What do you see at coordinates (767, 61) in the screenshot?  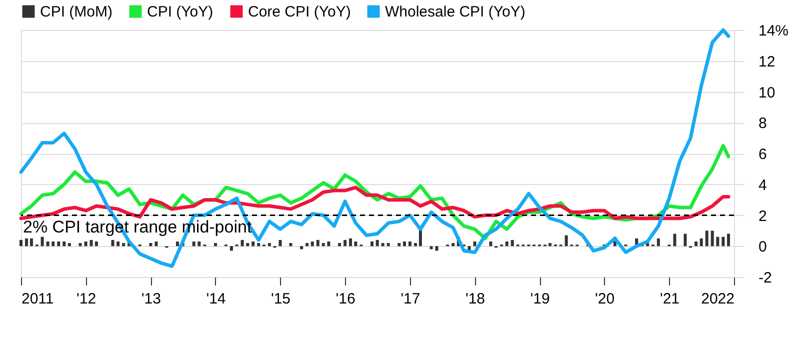 I see `y-tick-label: 12` at bounding box center [767, 61].